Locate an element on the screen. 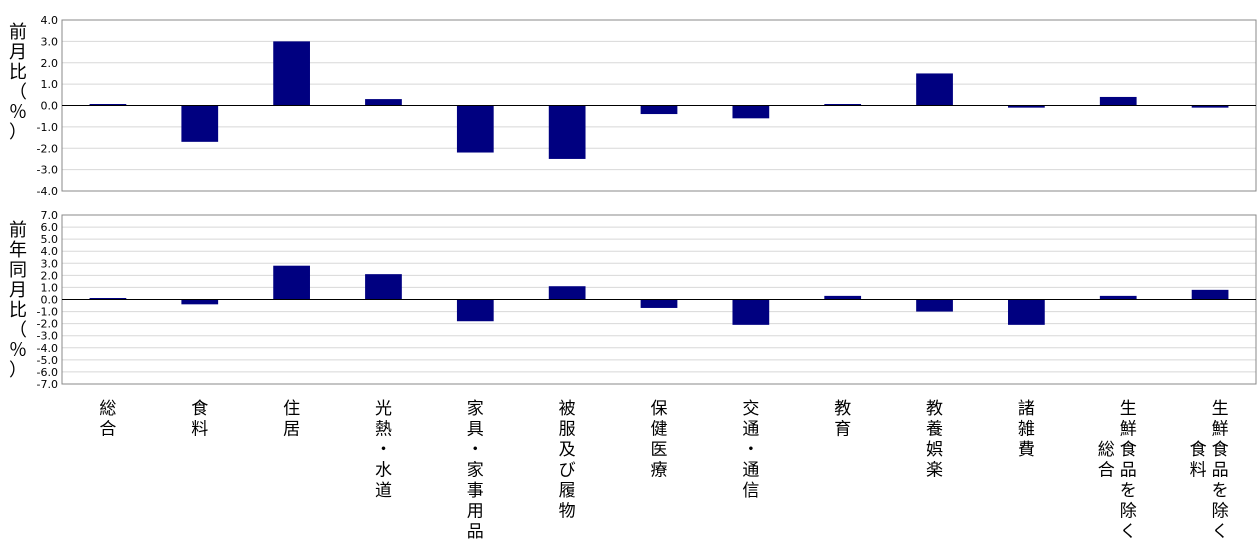 The image size is (1258, 554). category-text: 教育 is located at coordinates (842, 419).